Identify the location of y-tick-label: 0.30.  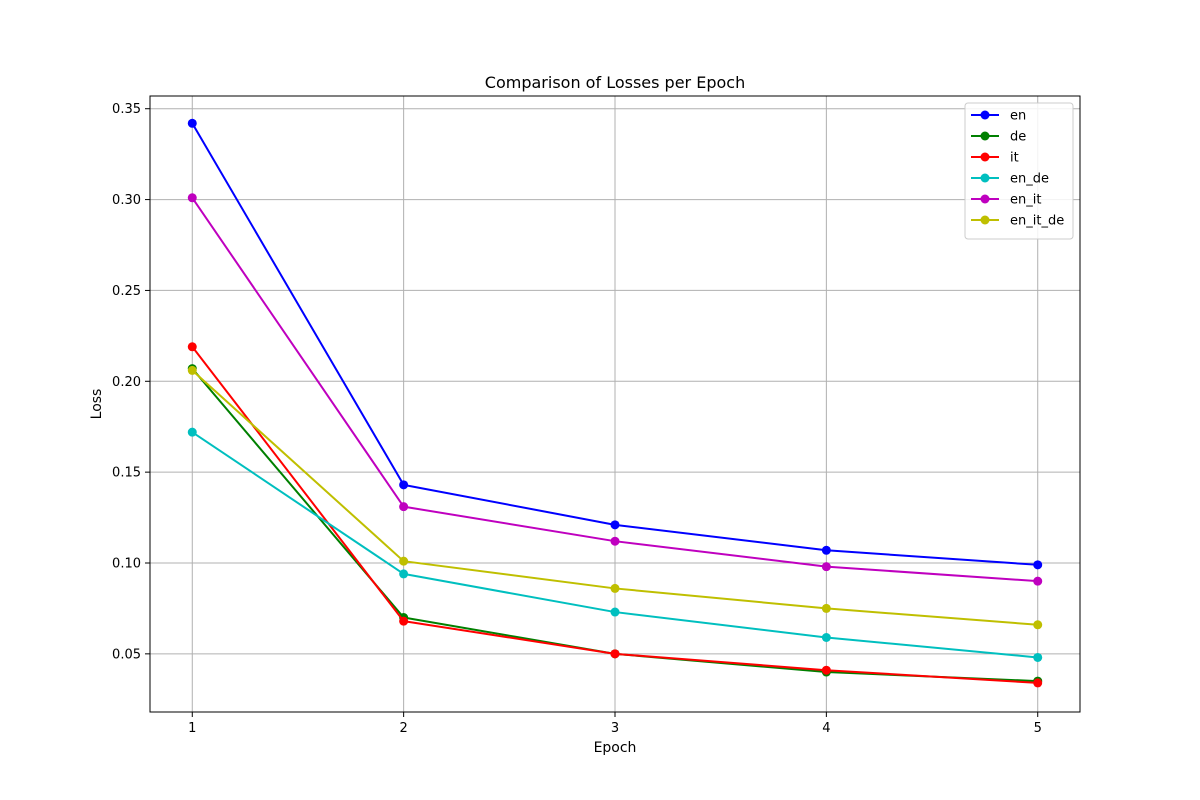
(126, 200).